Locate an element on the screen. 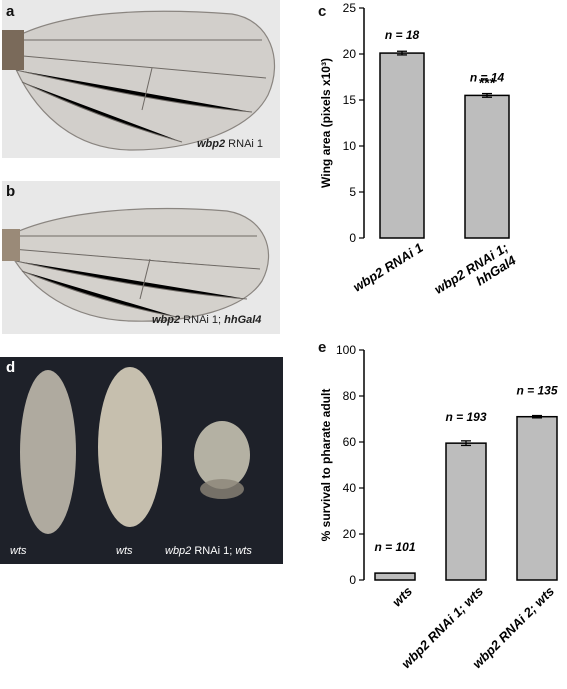  y-tick-label: 10 is located at coordinates (350, 146).